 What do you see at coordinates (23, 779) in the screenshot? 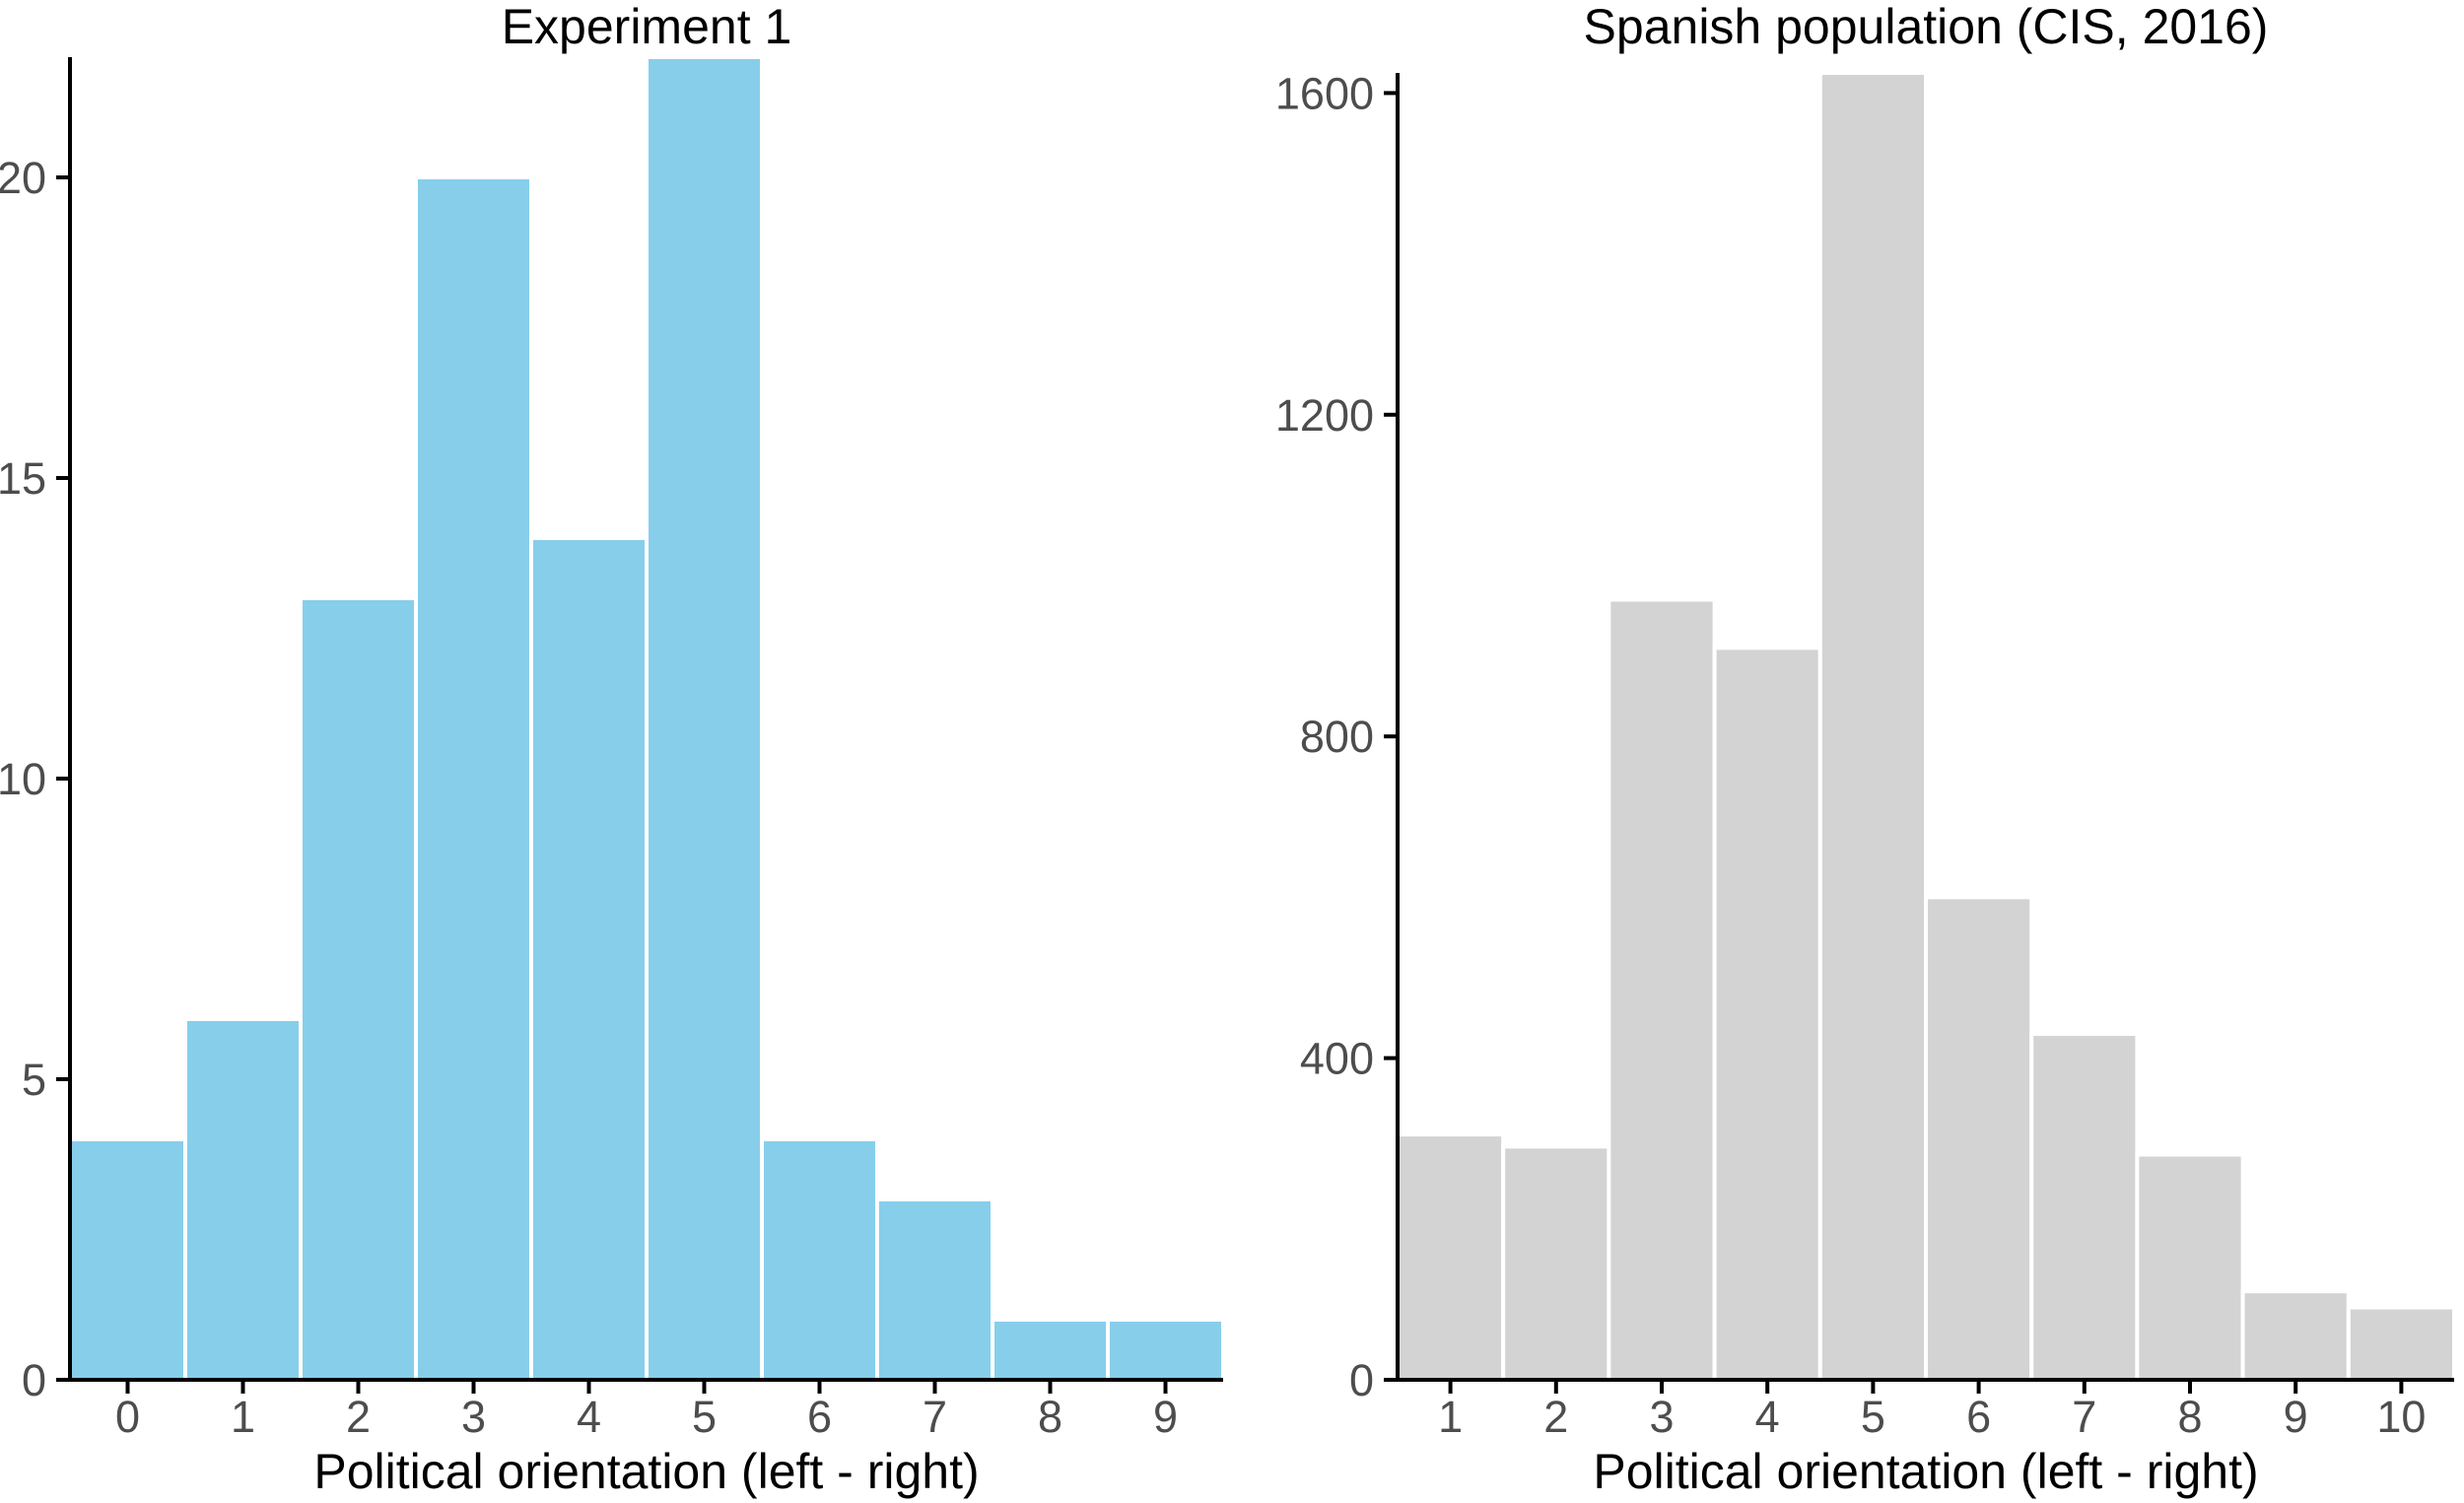
I see `y-tick-label: 10` at bounding box center [23, 779].